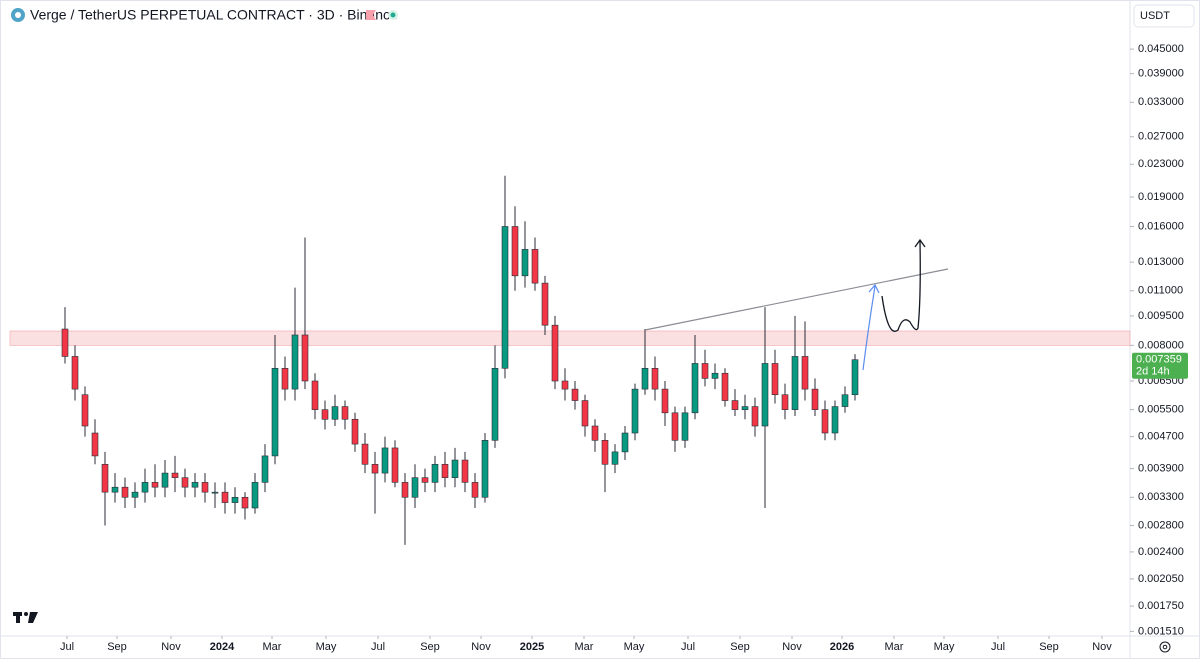 The width and height of the screenshot is (1200, 664). I want to click on y-tick-label: 0.027000, so click(1161, 137).